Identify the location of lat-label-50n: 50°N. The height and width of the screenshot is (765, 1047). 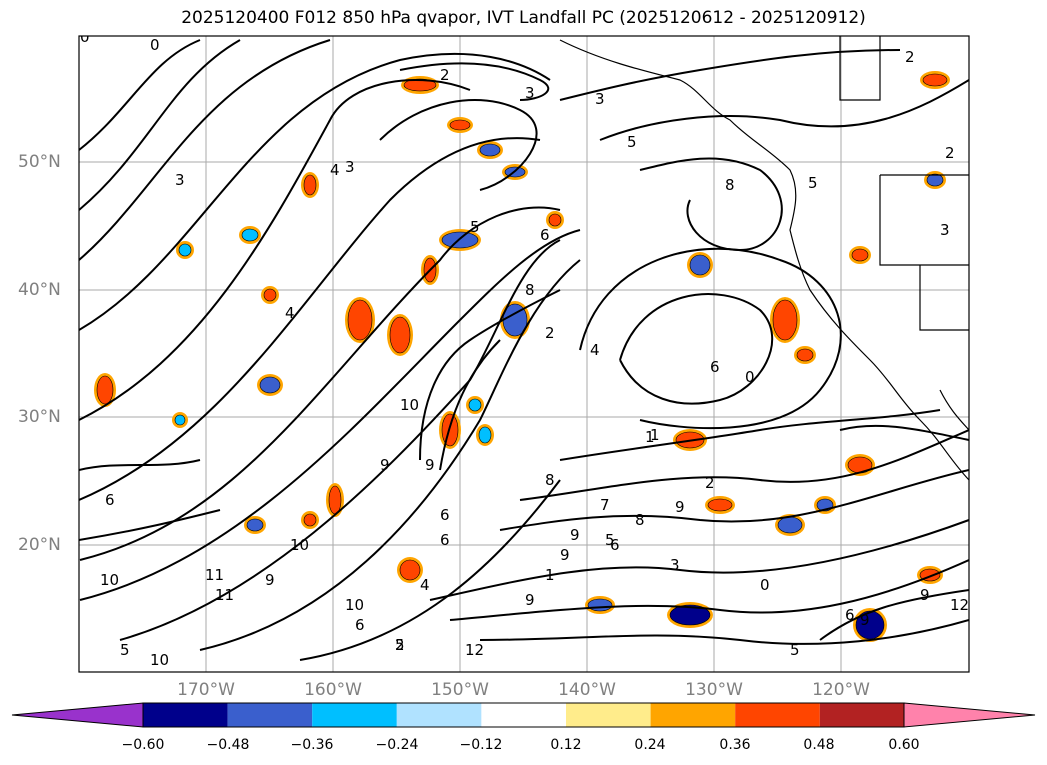
(39, 162).